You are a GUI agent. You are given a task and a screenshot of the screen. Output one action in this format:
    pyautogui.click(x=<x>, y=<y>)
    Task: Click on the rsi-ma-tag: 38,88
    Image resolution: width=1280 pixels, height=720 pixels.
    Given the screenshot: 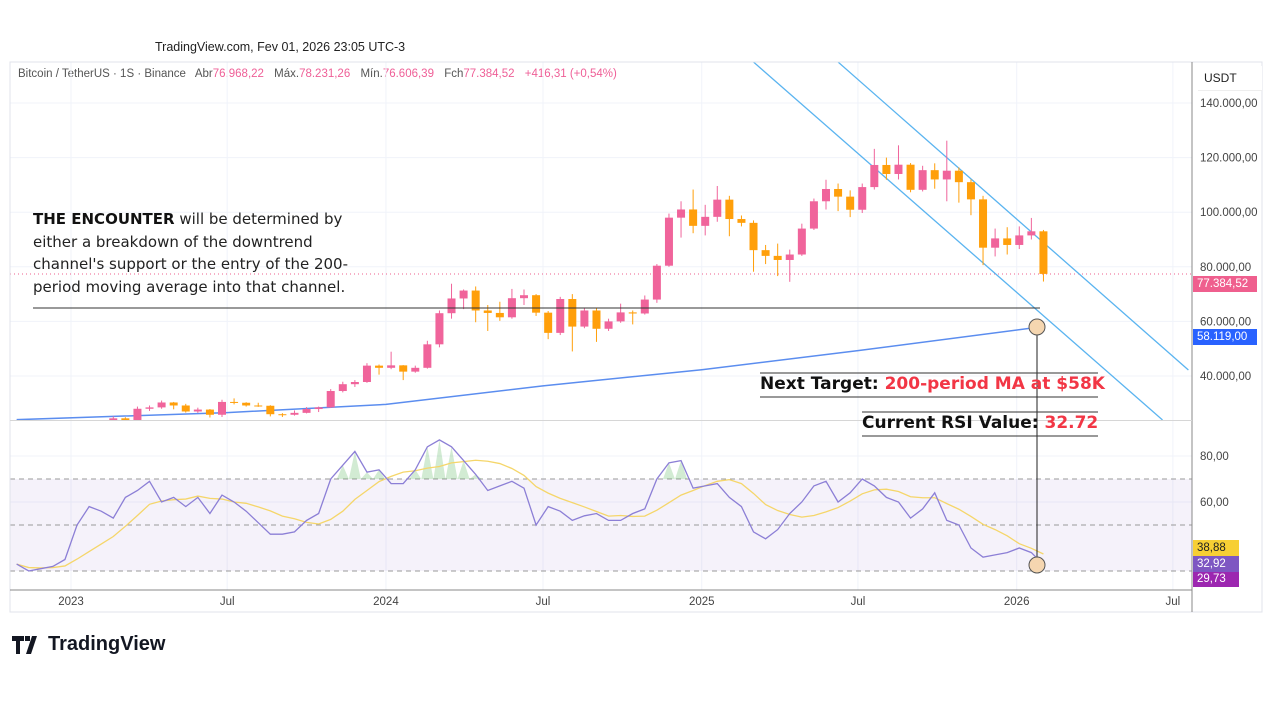 What is the action you would take?
    pyautogui.click(x=1216, y=548)
    